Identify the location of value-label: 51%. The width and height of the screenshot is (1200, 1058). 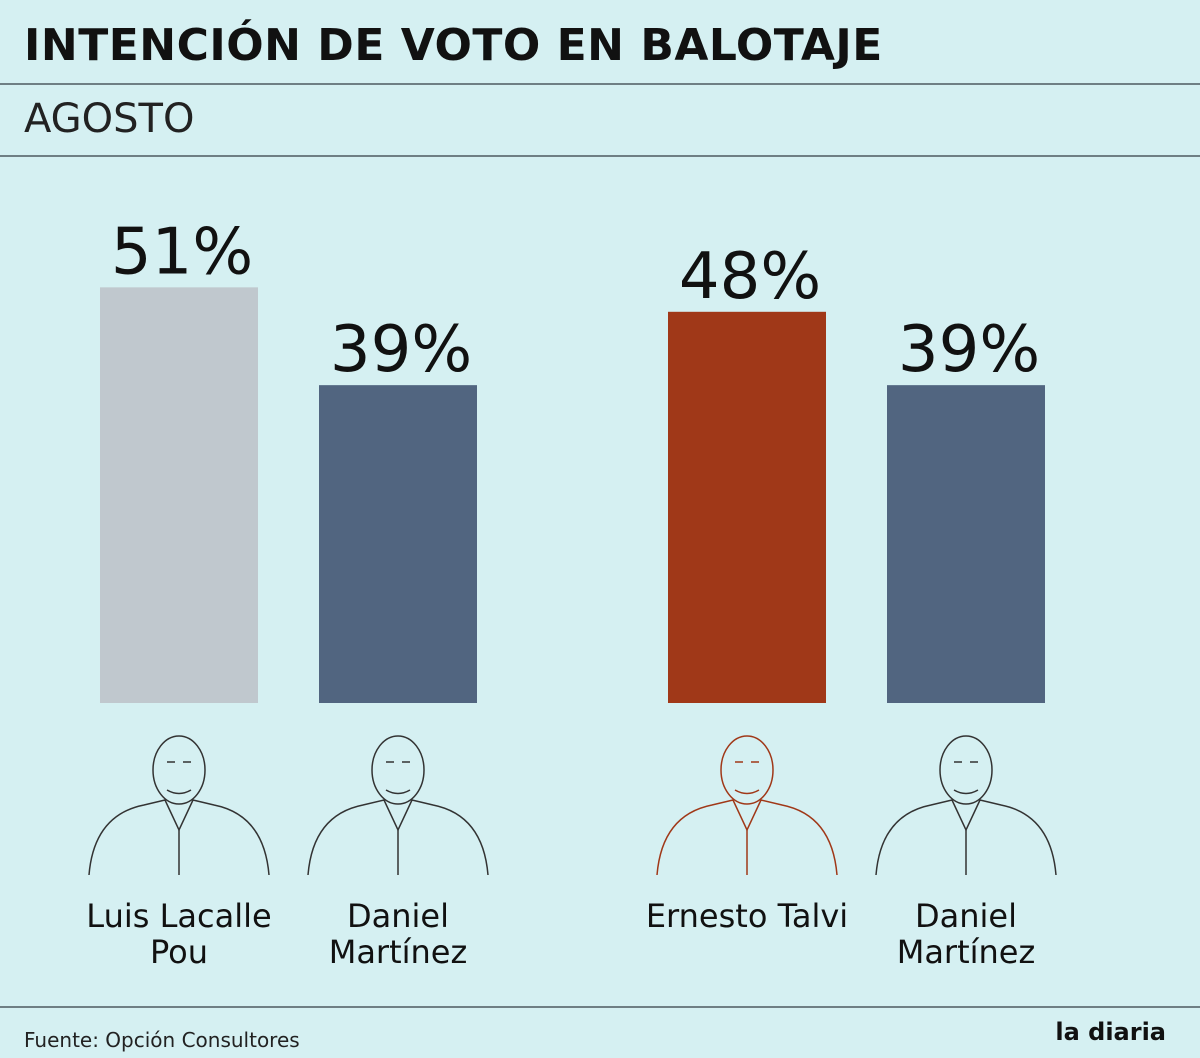
(182, 252).